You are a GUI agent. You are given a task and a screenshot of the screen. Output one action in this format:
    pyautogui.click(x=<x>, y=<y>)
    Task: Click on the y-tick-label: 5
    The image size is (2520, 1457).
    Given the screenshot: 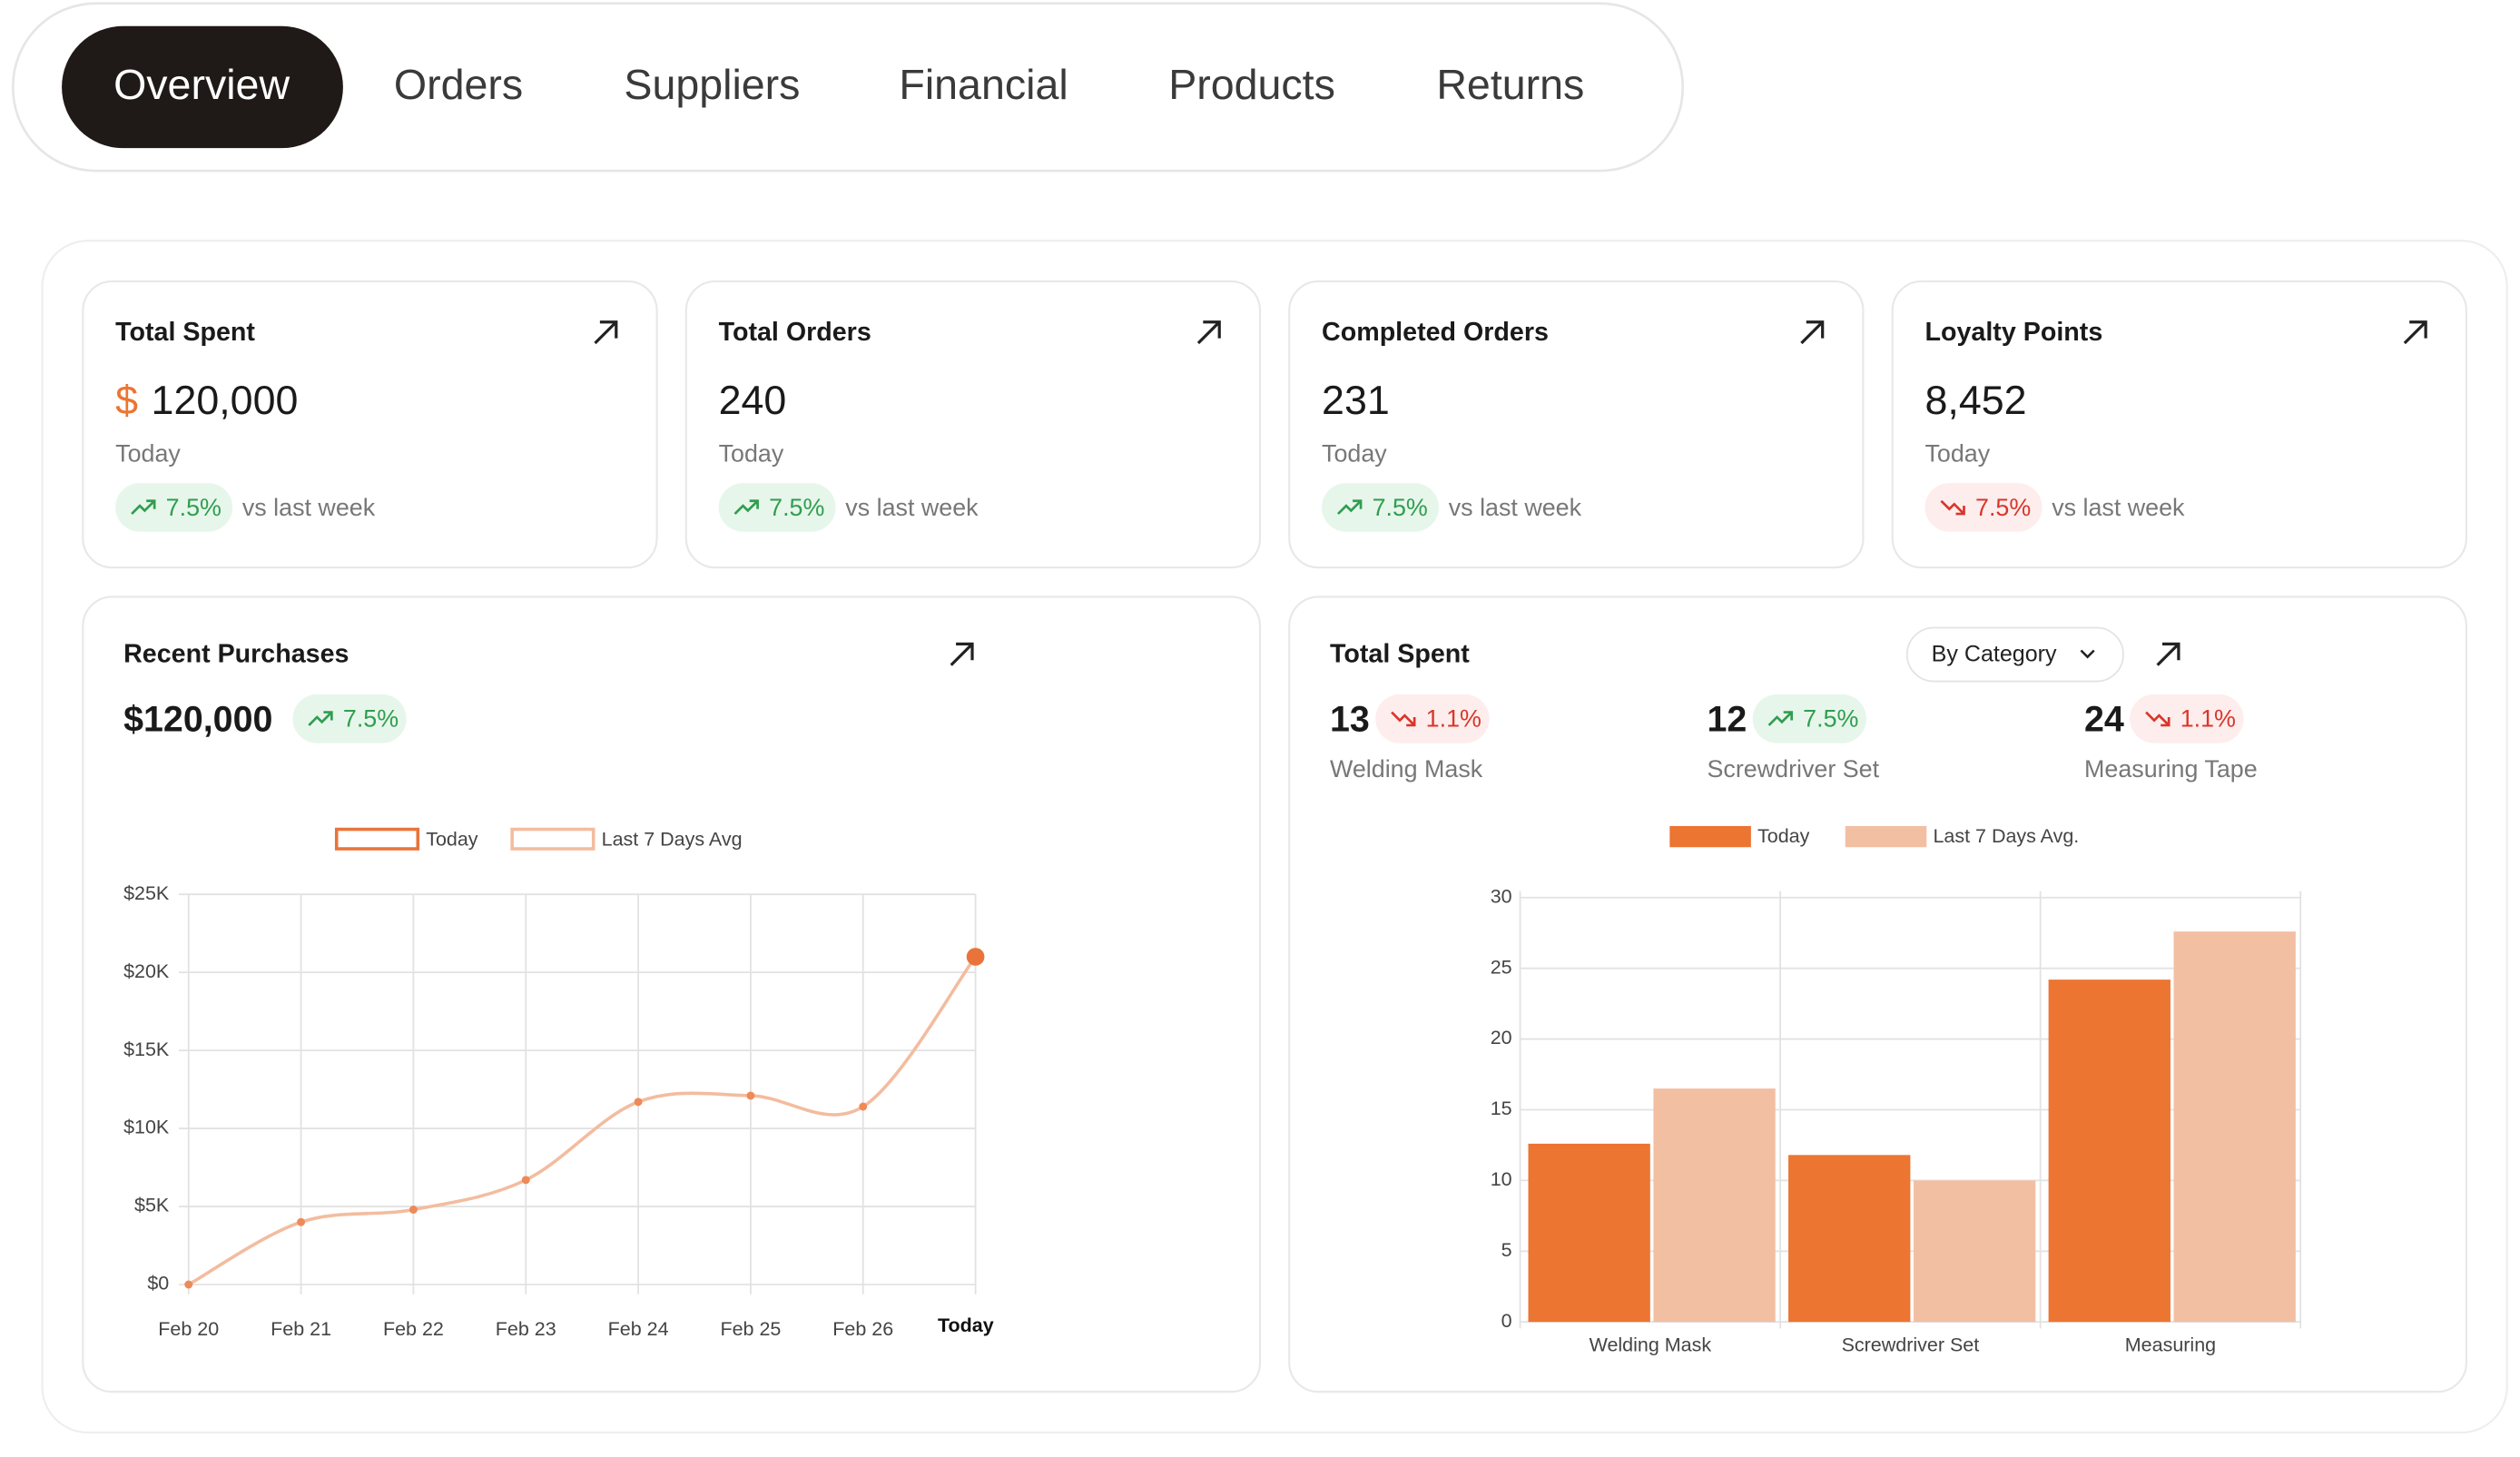 What is the action you would take?
    pyautogui.click(x=1507, y=1250)
    